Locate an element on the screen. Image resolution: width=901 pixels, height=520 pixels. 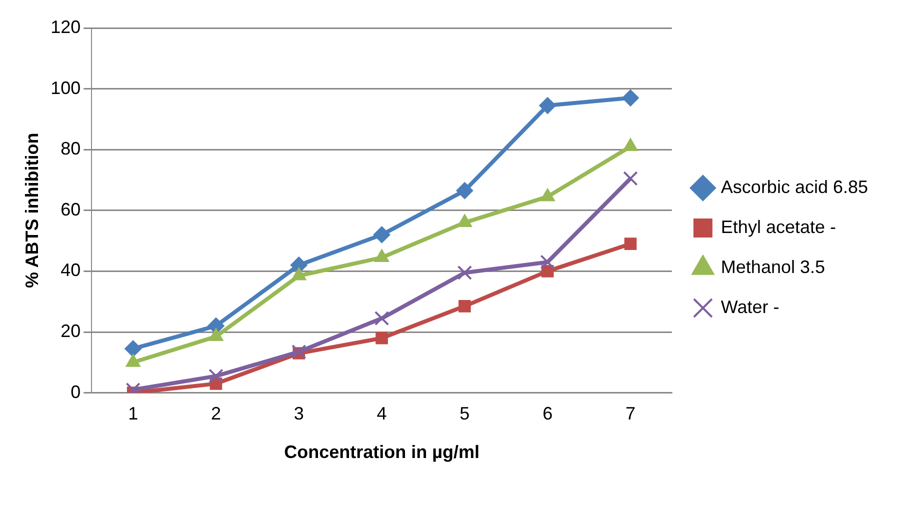
x-axis-title: Concentration in µg/ml is located at coordinates (382, 452).